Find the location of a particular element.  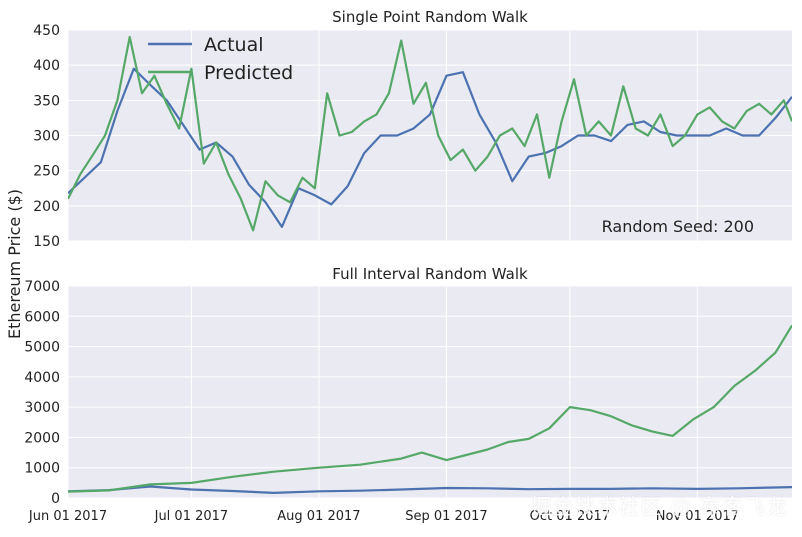

legend-label: Actual is located at coordinates (234, 45).